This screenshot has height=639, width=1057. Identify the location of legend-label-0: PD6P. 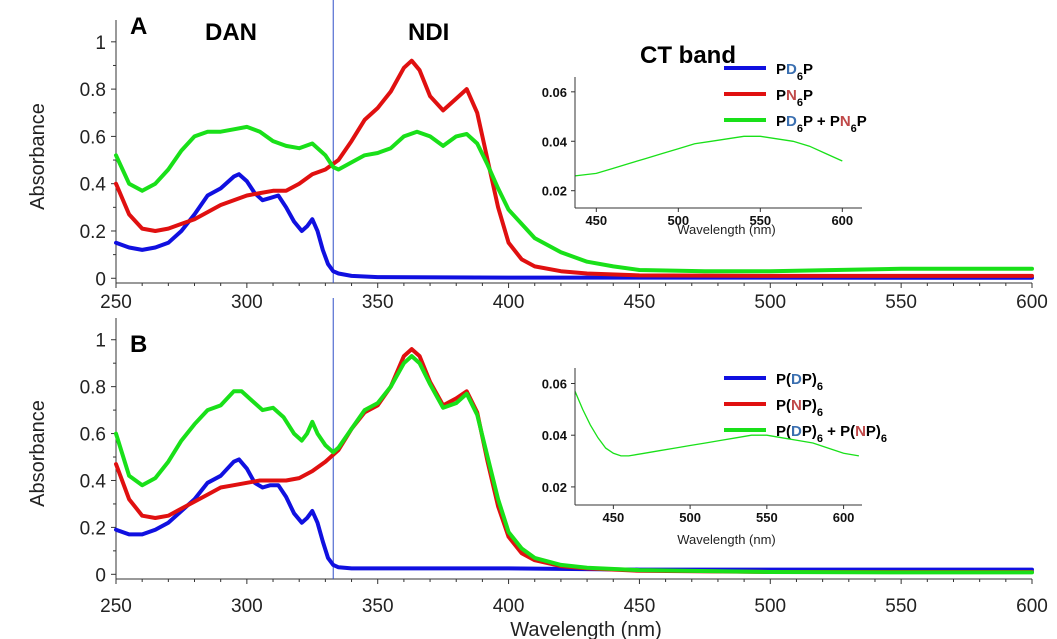
(794, 72).